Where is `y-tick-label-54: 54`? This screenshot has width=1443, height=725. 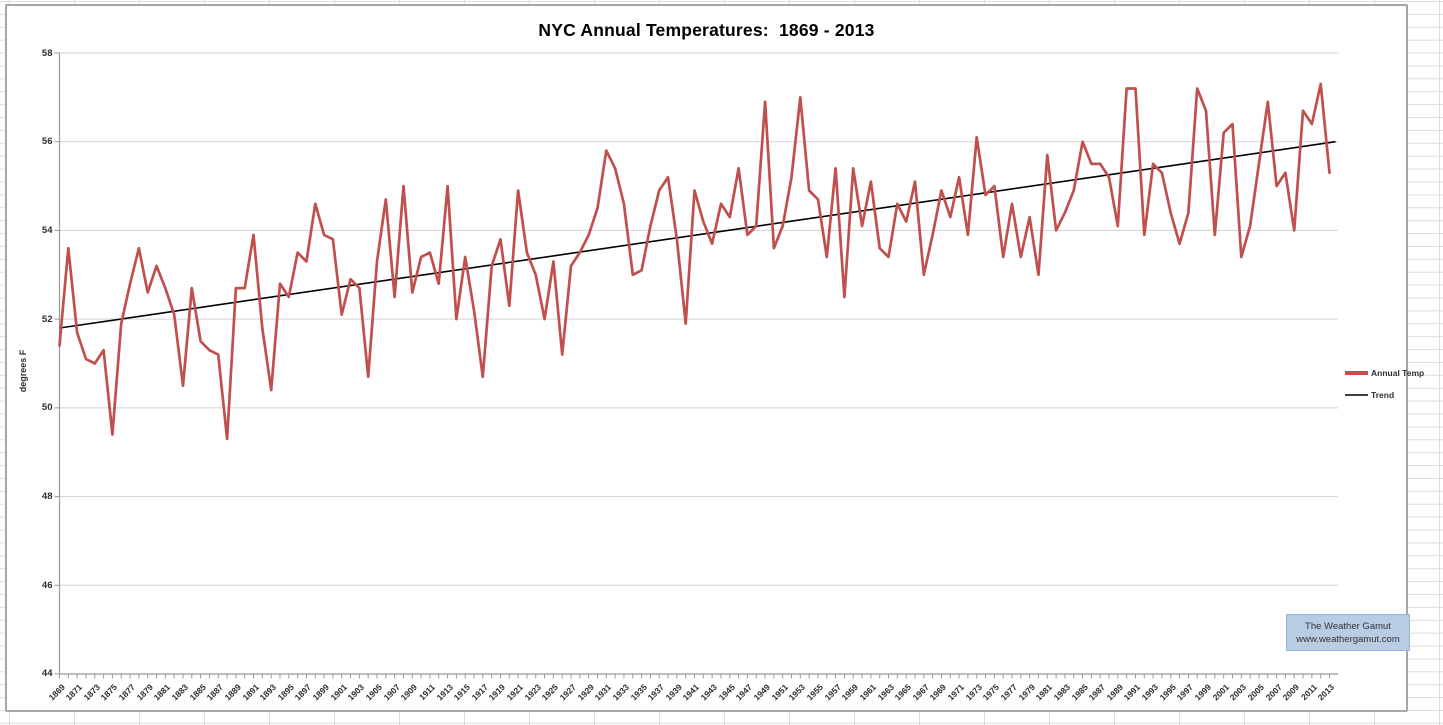
y-tick-label-54: 54 is located at coordinates (47, 230).